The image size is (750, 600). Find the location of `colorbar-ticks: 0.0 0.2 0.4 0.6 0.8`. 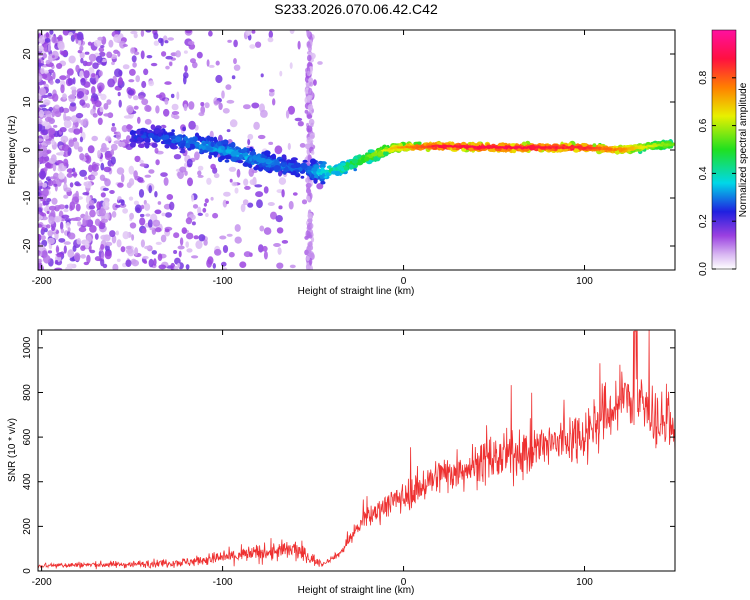

colorbar-ticks: 0.0 0.2 0.4 0.6 0.8 is located at coordinates (717, 173).